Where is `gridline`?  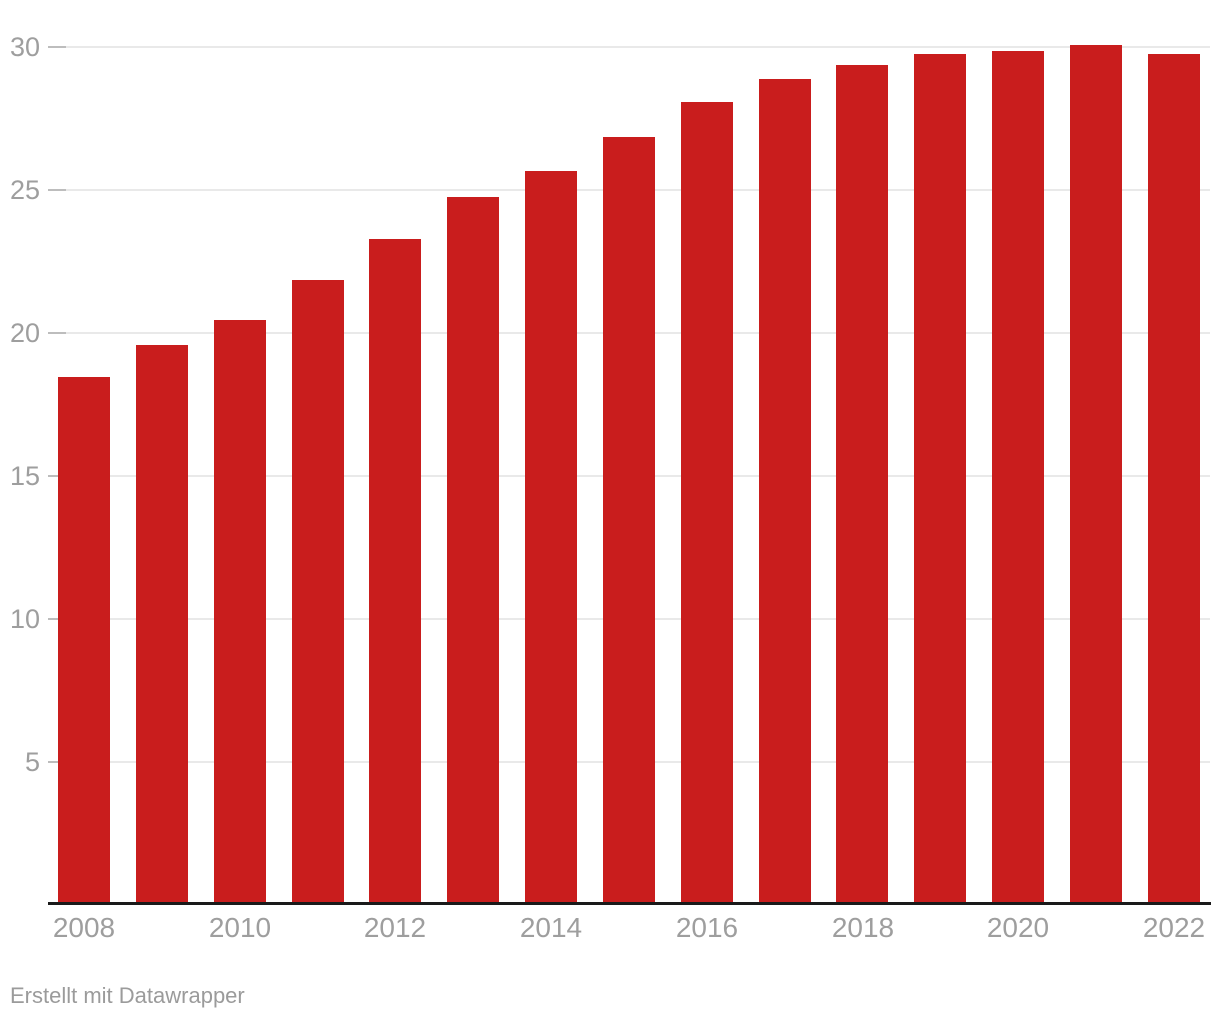 gridline is located at coordinates (638, 47).